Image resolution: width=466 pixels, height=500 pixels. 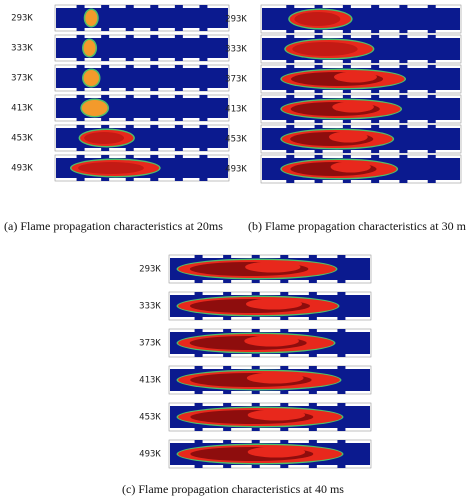 I want to click on flame, so click(x=91, y=78).